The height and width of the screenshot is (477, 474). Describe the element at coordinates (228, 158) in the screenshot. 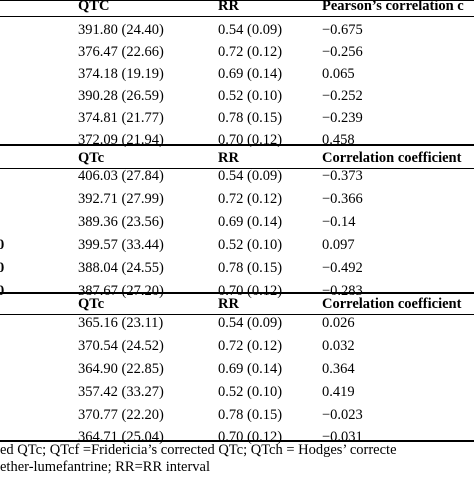

I see `section2-header-rr: RR` at that location.